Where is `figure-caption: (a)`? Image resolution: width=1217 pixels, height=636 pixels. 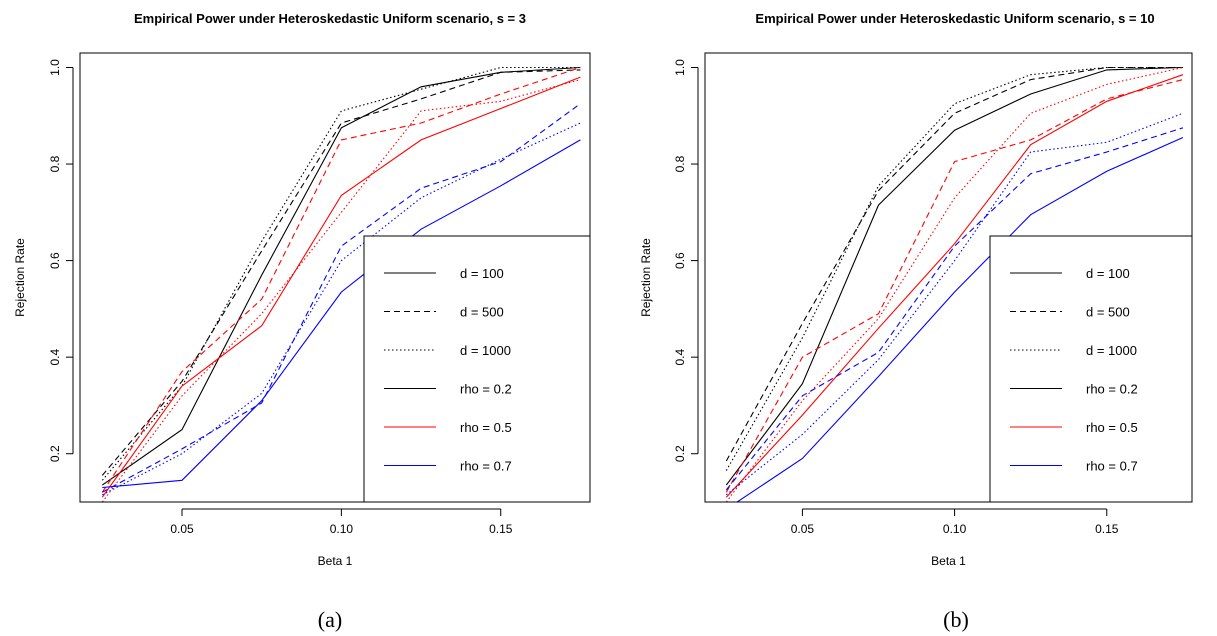 figure-caption: (a) is located at coordinates (330, 619).